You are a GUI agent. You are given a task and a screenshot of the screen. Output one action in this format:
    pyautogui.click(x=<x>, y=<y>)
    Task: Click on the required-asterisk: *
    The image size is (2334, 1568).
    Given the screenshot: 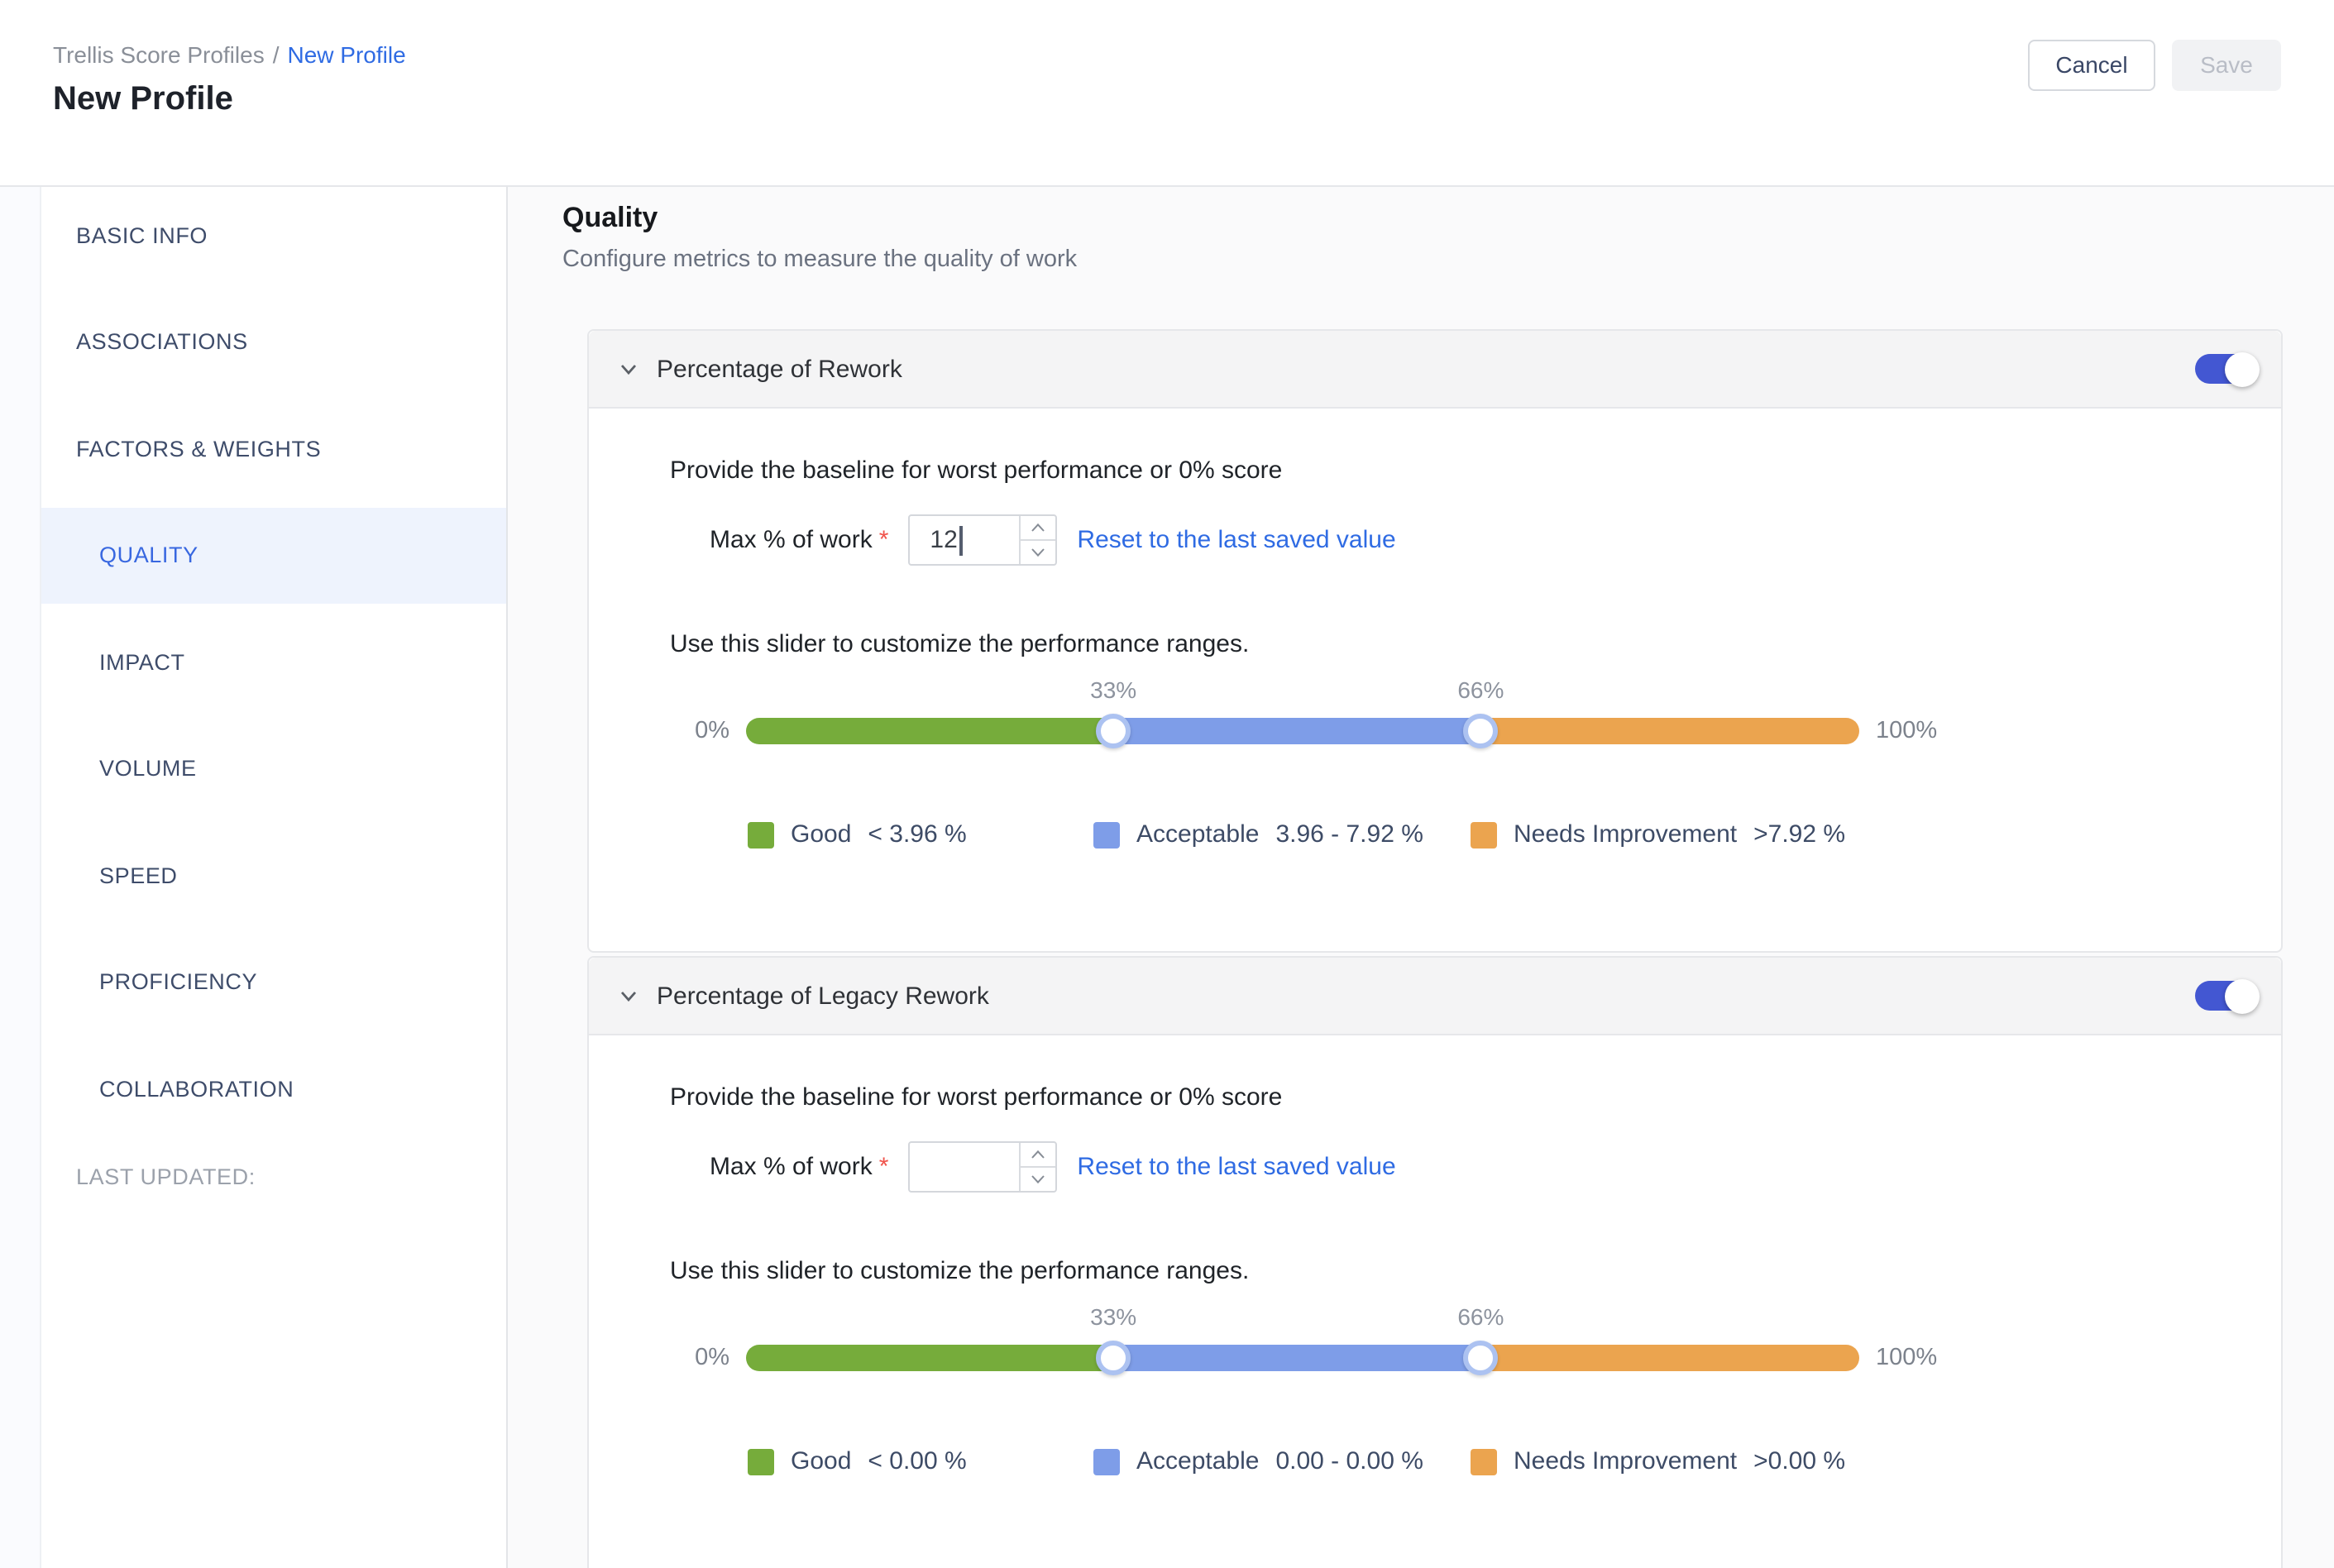 What is the action you would take?
    pyautogui.click(x=883, y=1167)
    